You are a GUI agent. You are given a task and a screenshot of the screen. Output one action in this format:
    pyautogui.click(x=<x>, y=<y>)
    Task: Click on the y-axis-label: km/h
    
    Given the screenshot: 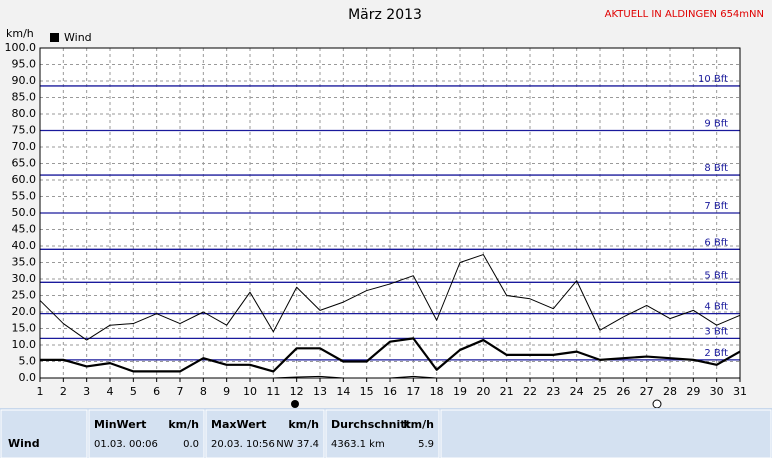 What is the action you would take?
    pyautogui.click(x=20, y=33)
    